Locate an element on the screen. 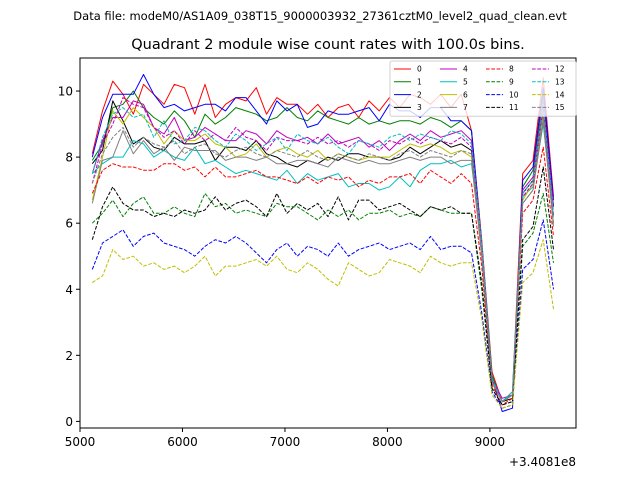  y-tick-label: 2 is located at coordinates (69, 356).